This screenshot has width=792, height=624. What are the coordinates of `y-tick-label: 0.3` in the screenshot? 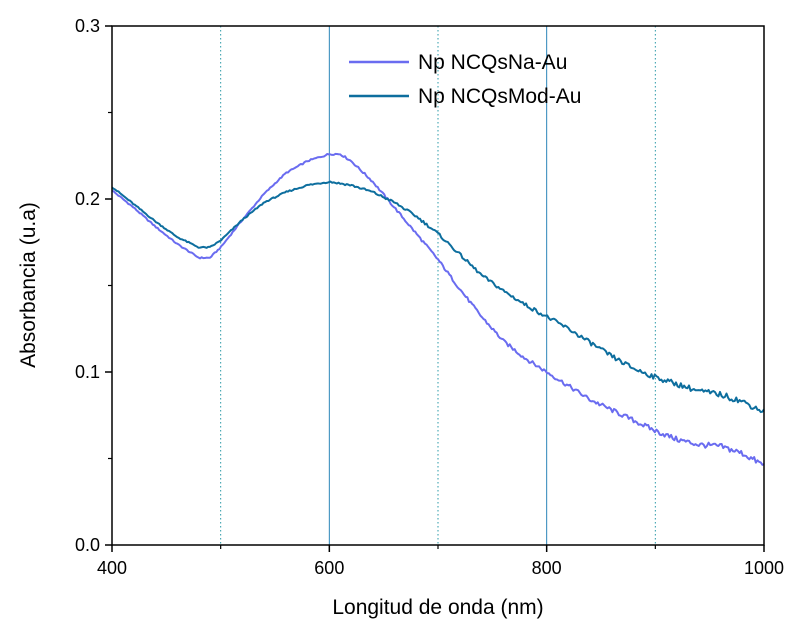 It's located at (87, 26).